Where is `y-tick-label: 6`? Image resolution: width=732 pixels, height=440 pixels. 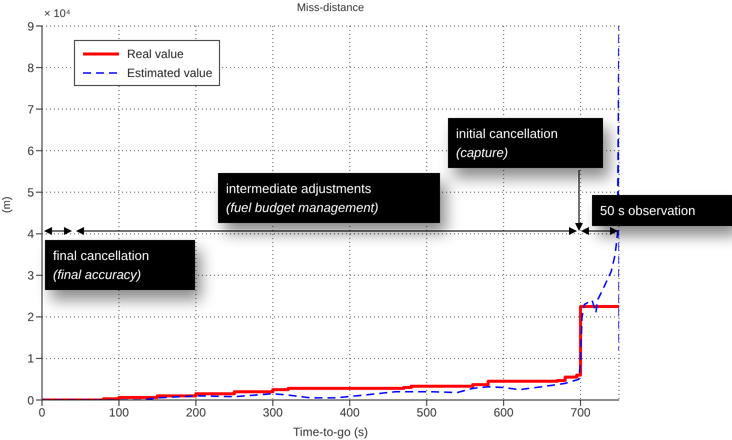
y-tick-label: 6 is located at coordinates (30, 151).